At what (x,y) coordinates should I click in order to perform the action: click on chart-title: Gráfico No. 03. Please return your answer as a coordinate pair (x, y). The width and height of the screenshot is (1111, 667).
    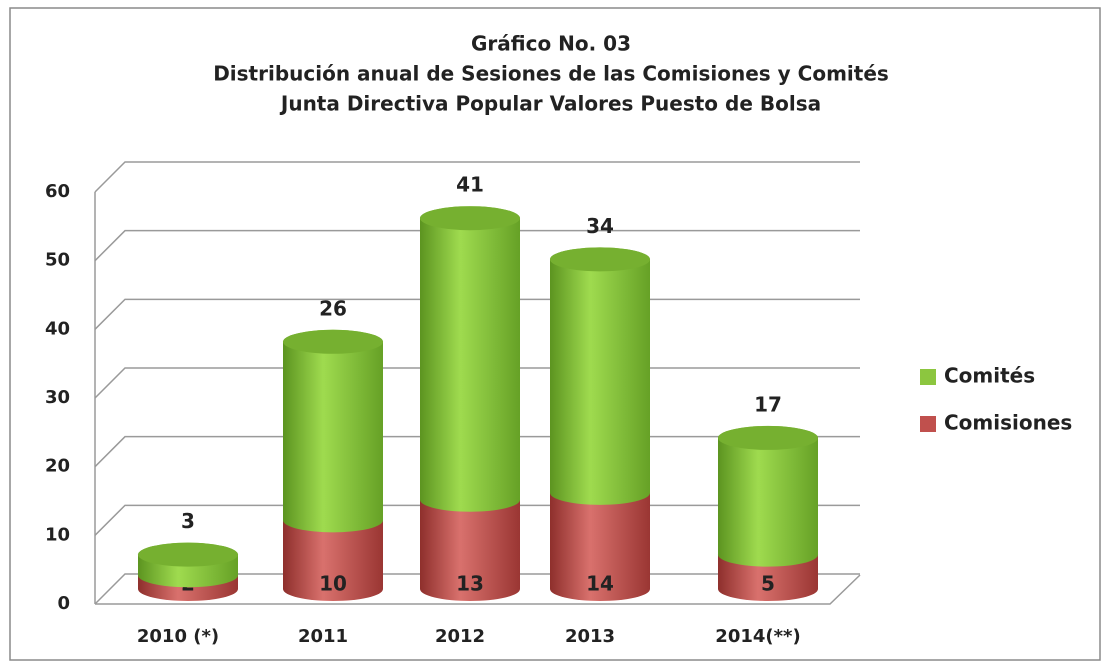
    Looking at the image, I should click on (551, 44).